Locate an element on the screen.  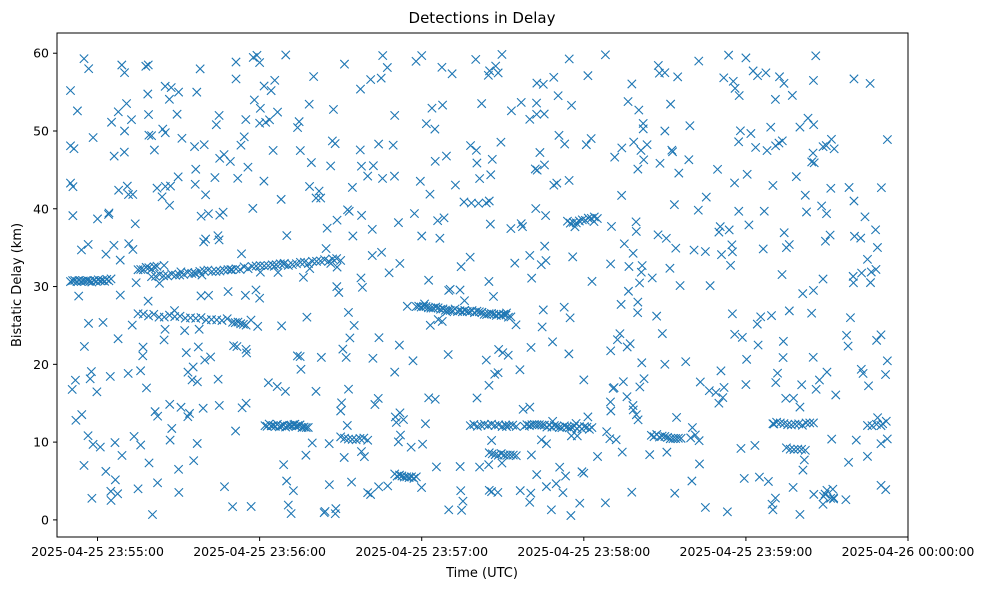
x-tick-label: 2025-04-25 23:59:00 is located at coordinates (746, 551).